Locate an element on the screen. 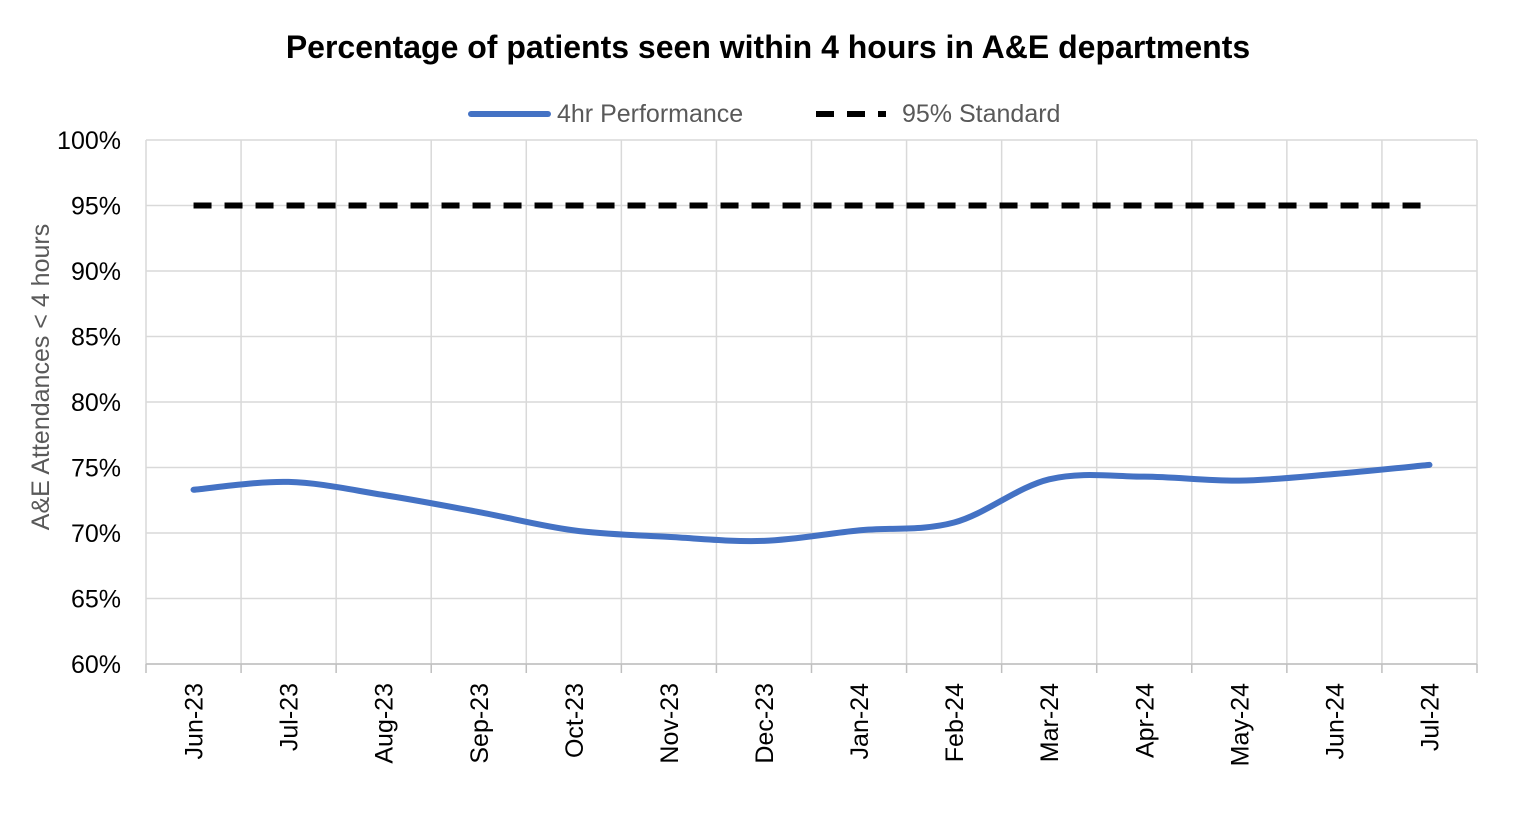 This screenshot has width=1536, height=820. legend: 4hr Performance 95% Standard is located at coordinates (764, 114).